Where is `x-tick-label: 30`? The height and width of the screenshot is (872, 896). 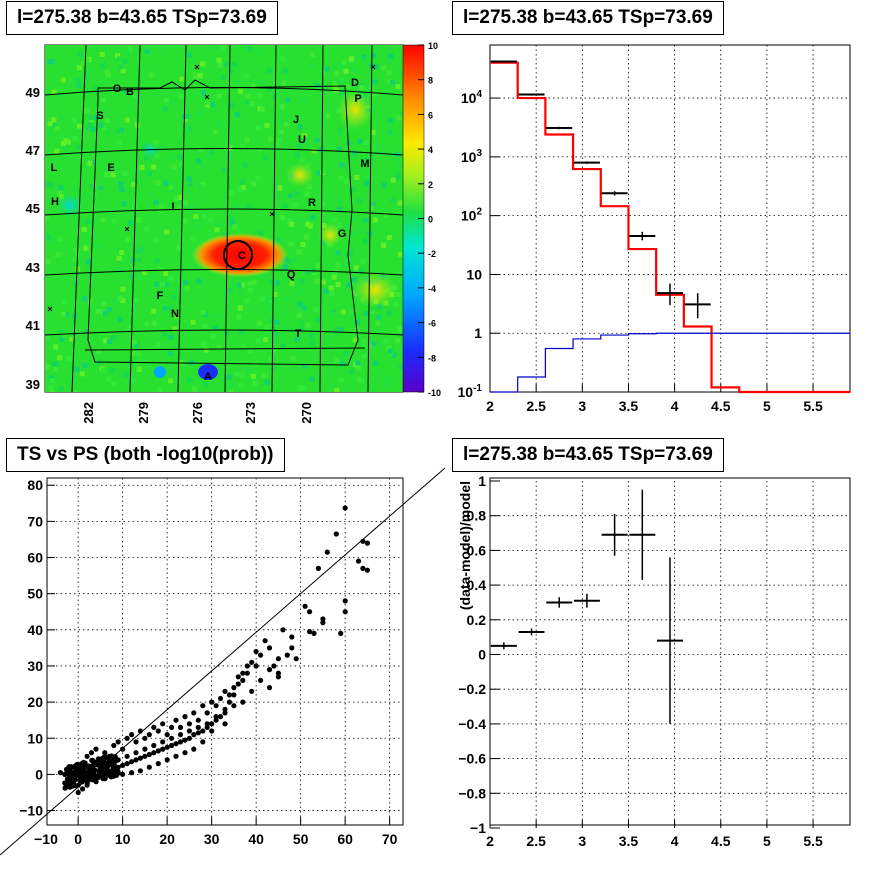 x-tick-label: 30 is located at coordinates (212, 839).